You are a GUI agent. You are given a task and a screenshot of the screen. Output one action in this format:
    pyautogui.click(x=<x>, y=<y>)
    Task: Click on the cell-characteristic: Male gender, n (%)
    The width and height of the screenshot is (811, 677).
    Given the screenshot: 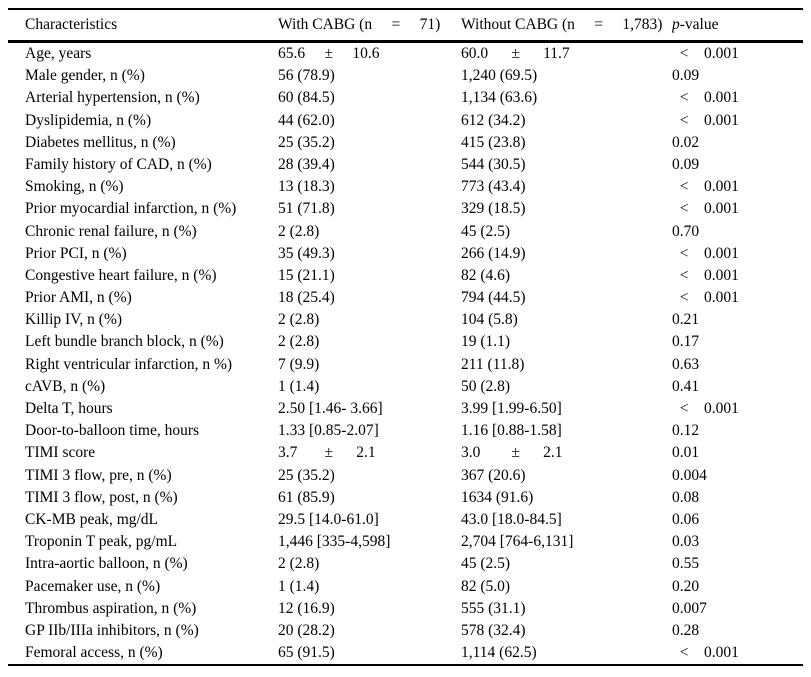 What is the action you would take?
    pyautogui.click(x=85, y=76)
    